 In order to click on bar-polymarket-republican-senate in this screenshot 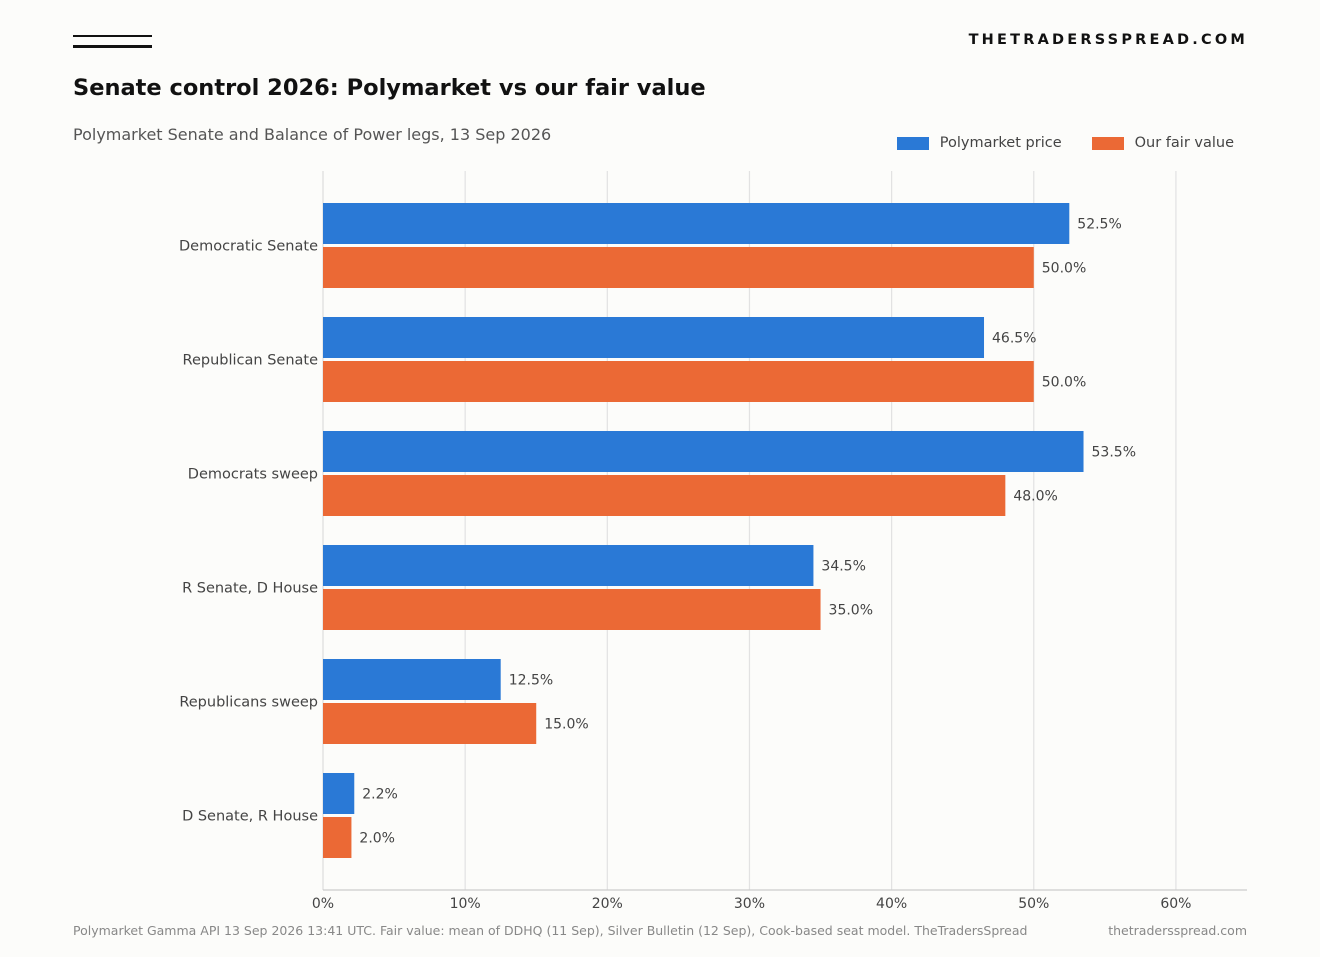, I will do `click(654, 337)`.